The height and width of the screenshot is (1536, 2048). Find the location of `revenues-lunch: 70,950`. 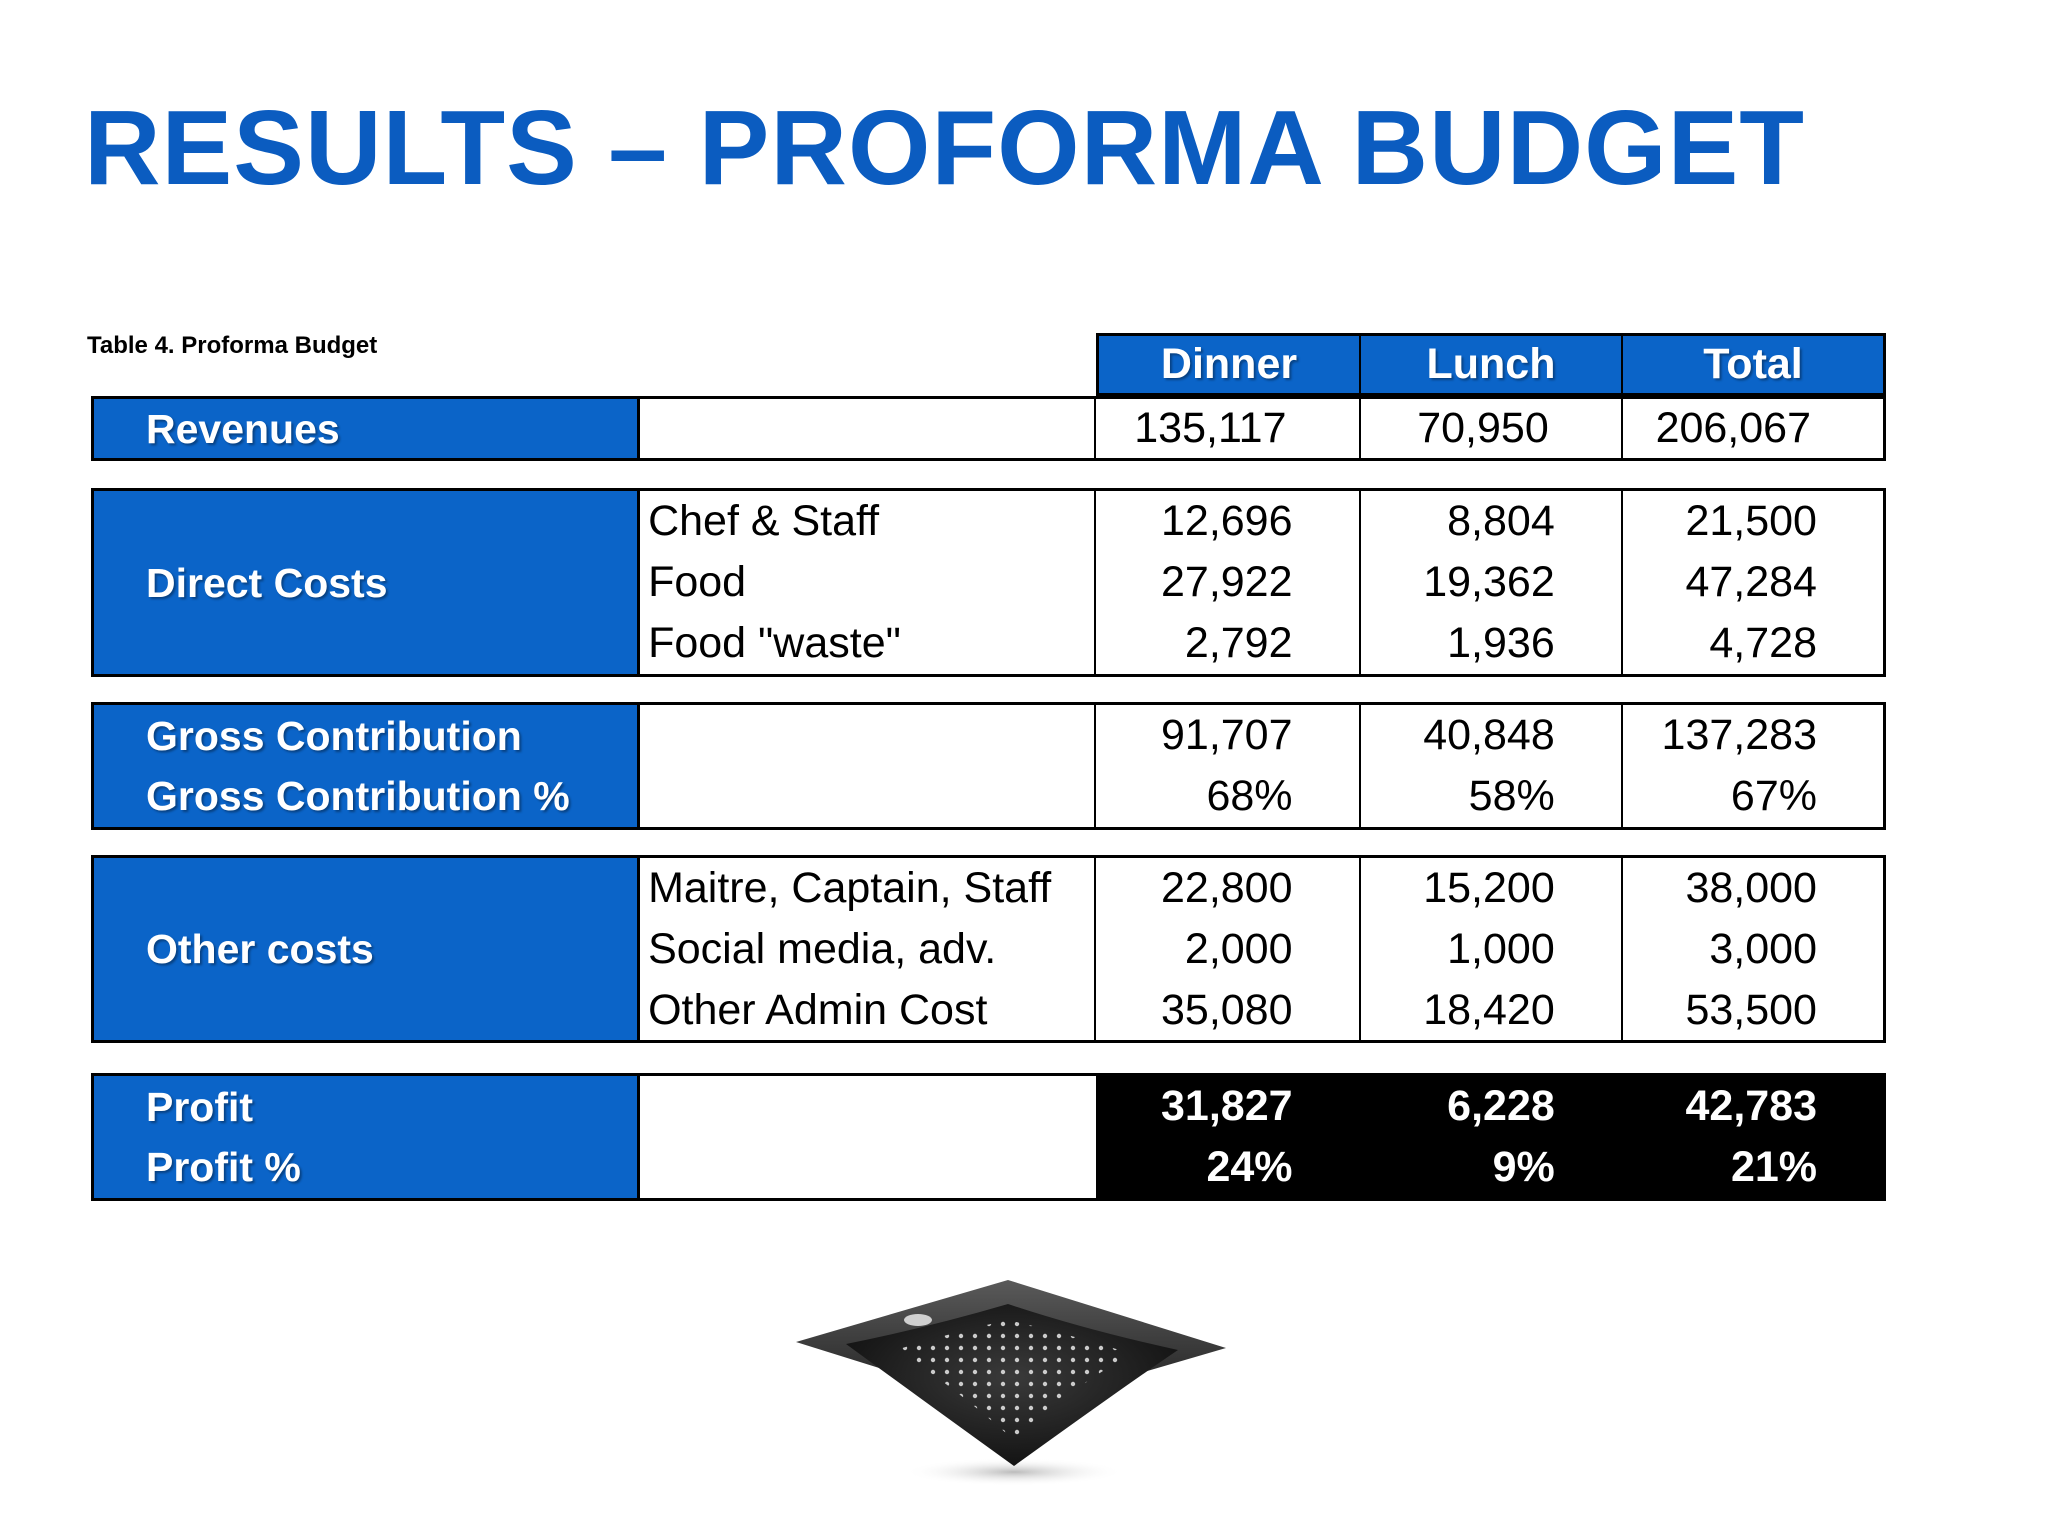

revenues-lunch: 70,950 is located at coordinates (1489, 428).